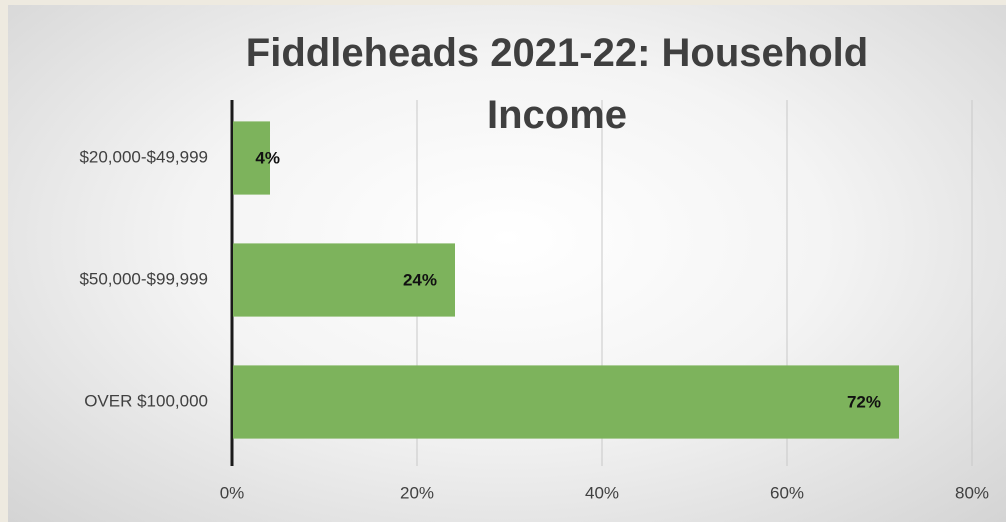 The width and height of the screenshot is (1006, 522). Describe the element at coordinates (864, 401) in the screenshot. I see `data-label: 72%` at that location.